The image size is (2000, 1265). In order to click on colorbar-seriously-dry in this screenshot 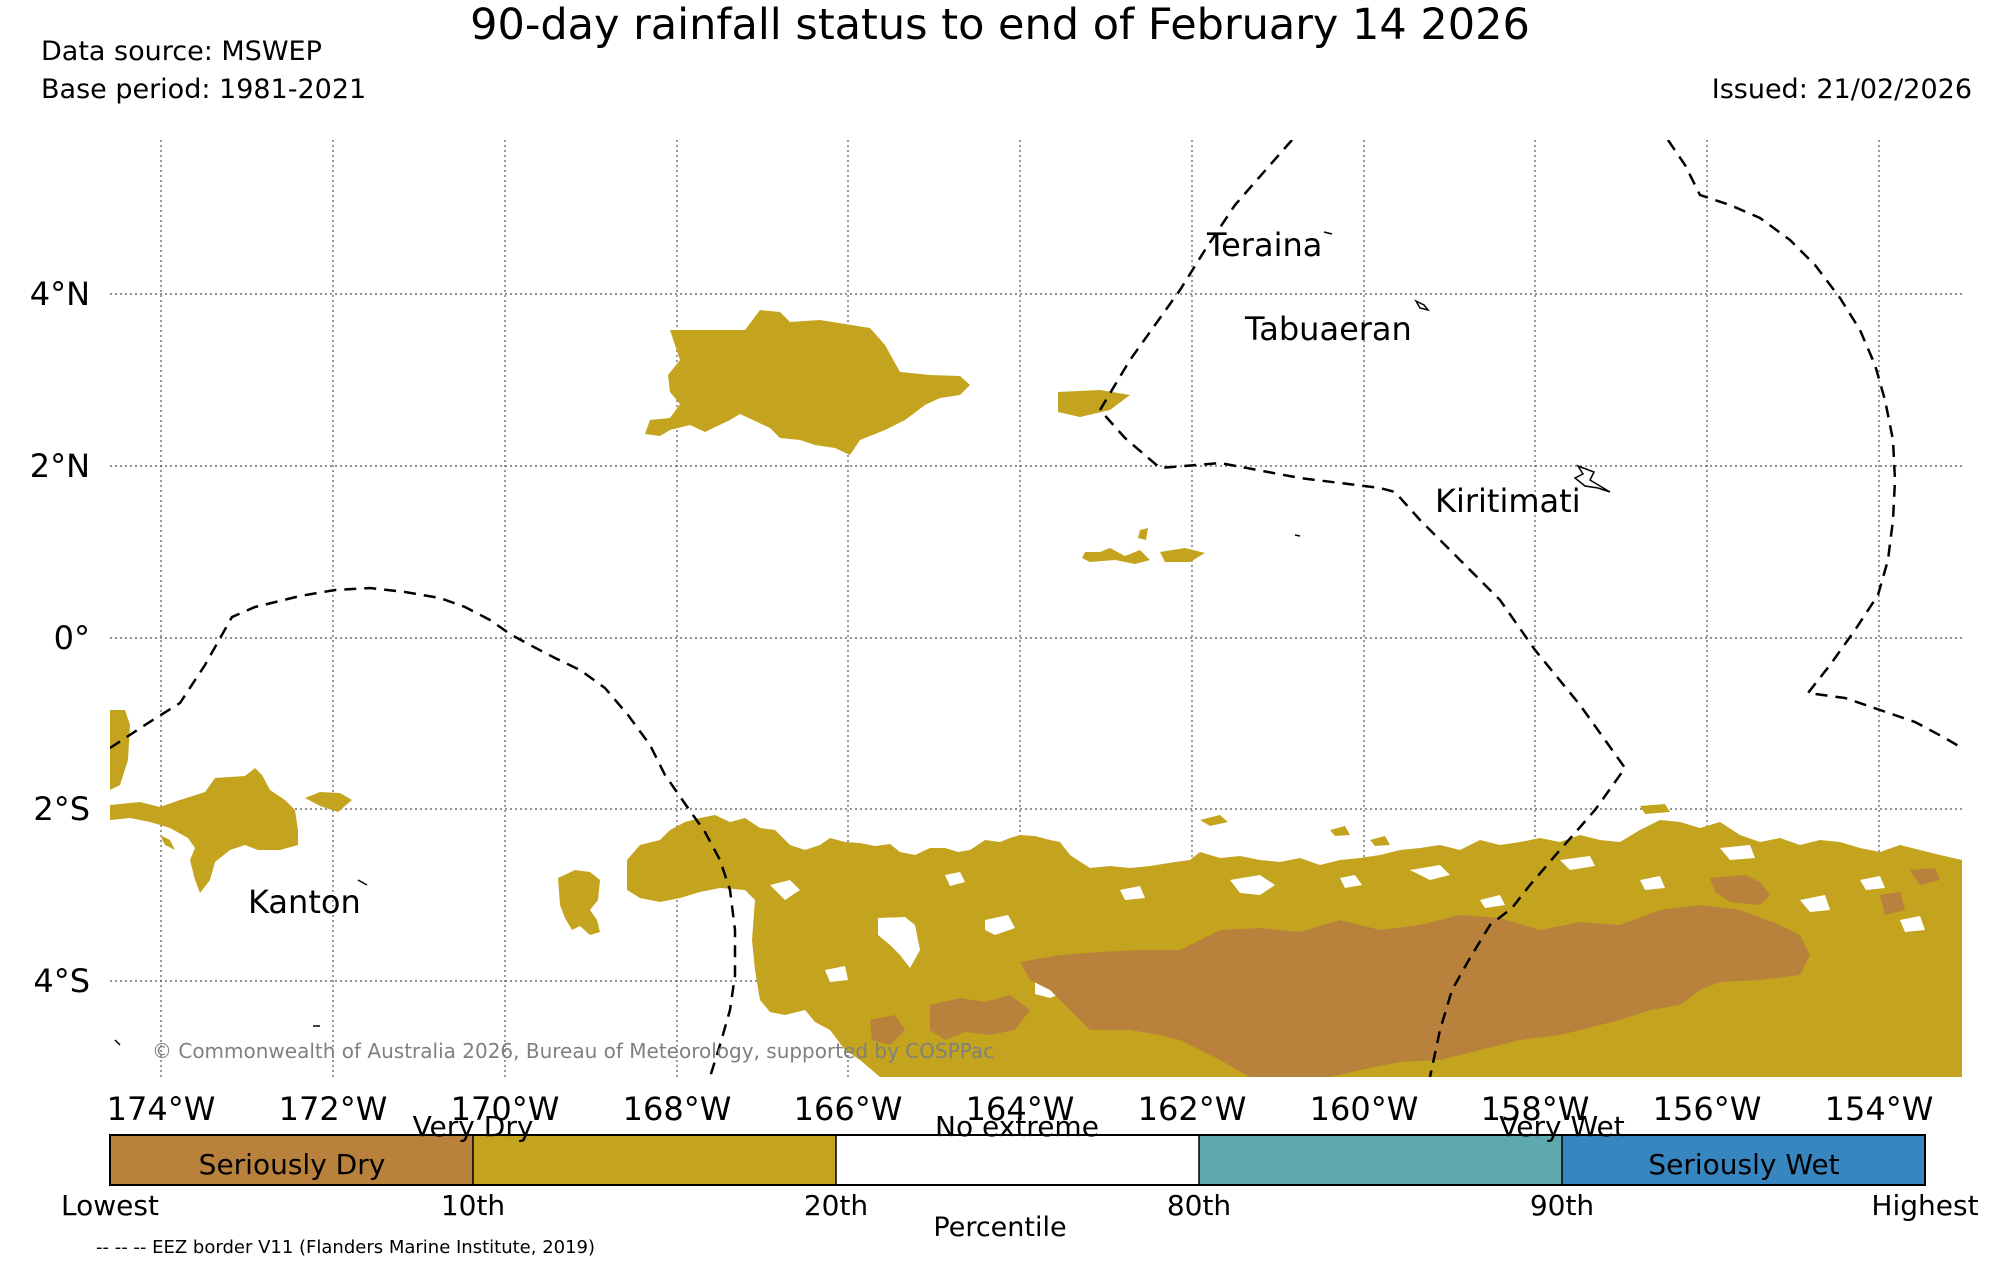, I will do `click(291, 1160)`.